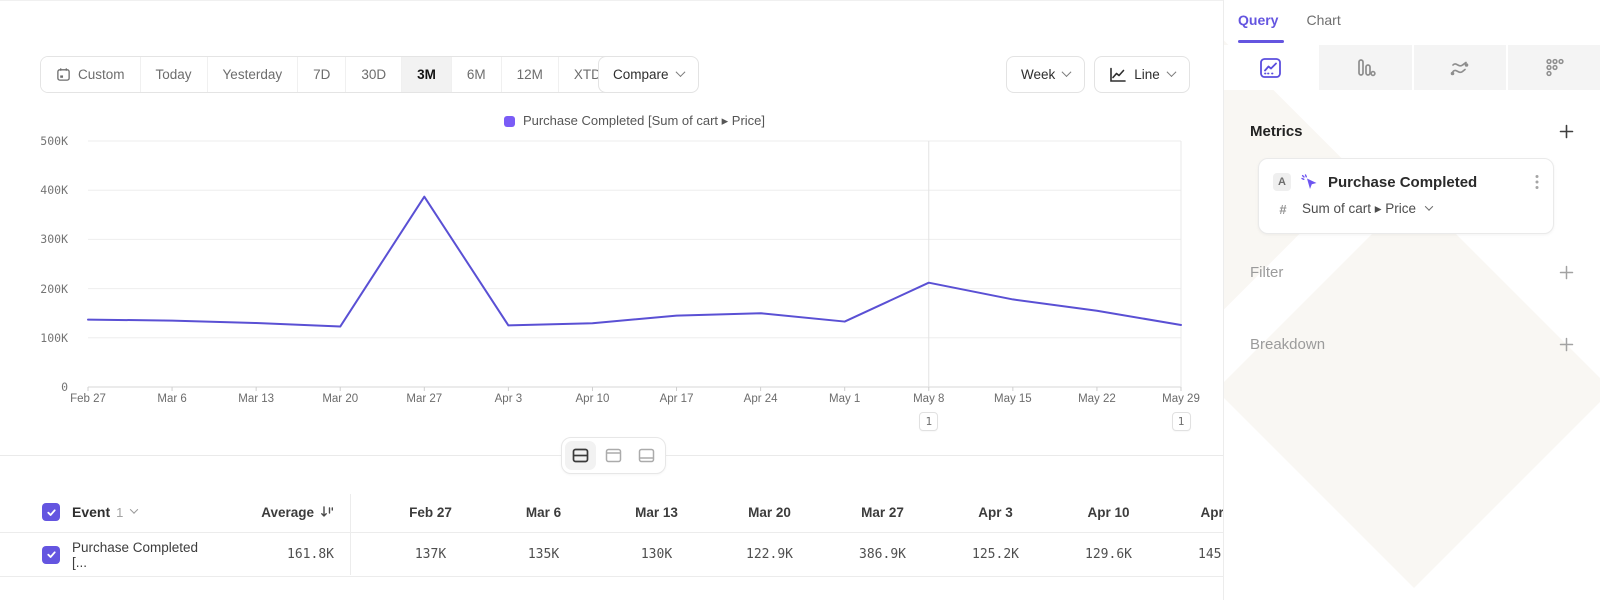 Image resolution: width=1600 pixels, height=600 pixels. Describe the element at coordinates (580, 455) in the screenshot. I see `layout-split-button` at that location.